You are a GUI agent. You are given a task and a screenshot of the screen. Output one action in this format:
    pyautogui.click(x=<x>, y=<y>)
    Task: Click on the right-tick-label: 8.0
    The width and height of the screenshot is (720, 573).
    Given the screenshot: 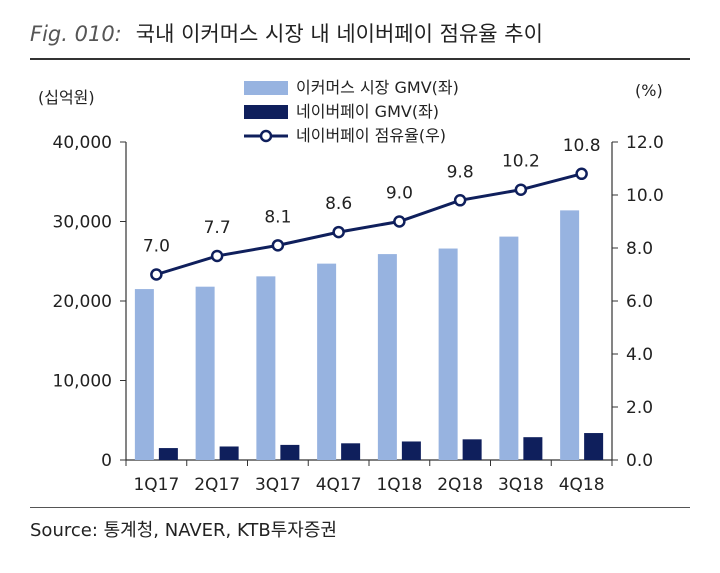 What is the action you would take?
    pyautogui.click(x=639, y=249)
    